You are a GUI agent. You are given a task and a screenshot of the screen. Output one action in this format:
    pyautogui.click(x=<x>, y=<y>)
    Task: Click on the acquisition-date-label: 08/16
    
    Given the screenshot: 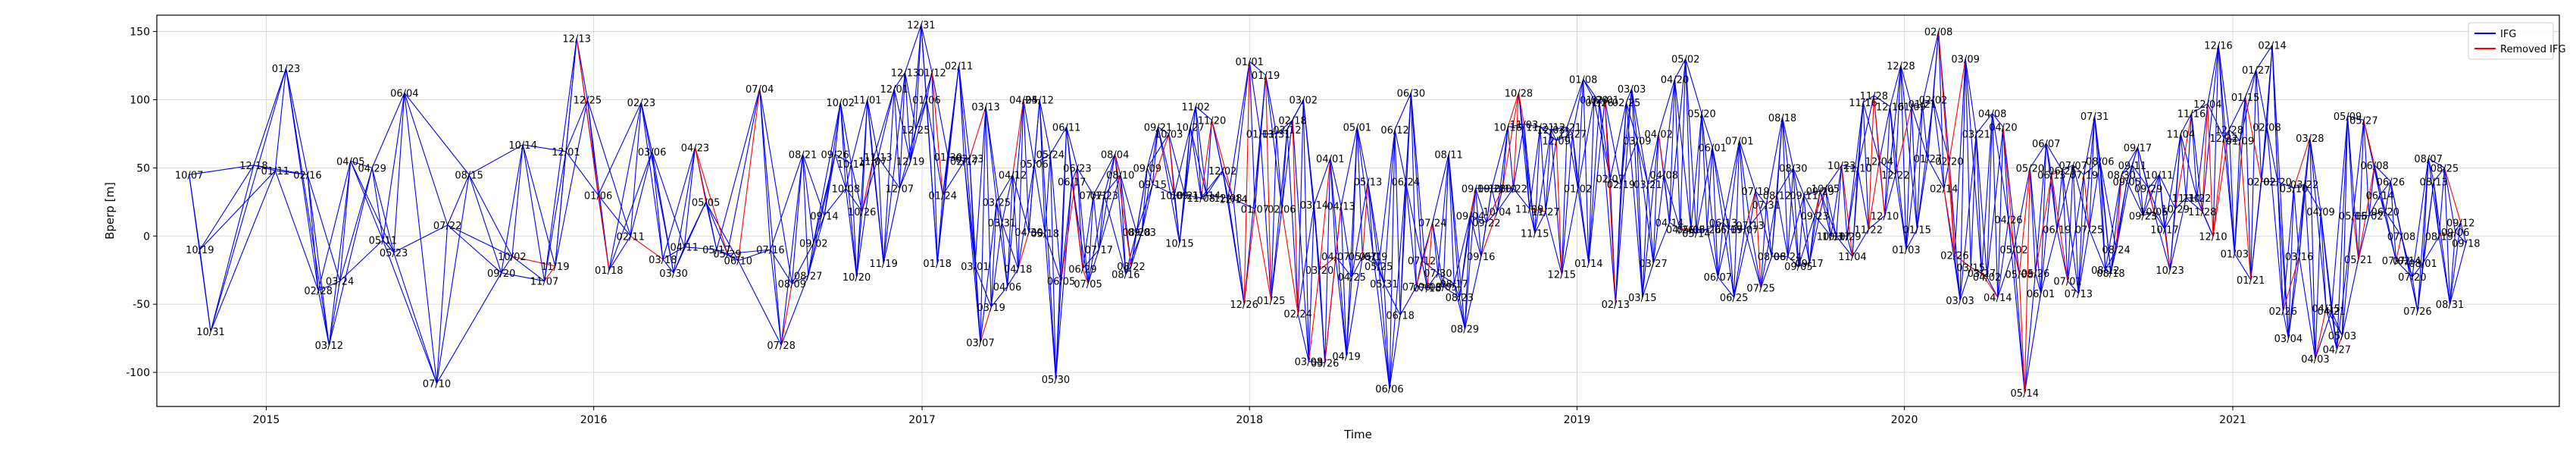 What is the action you would take?
    pyautogui.click(x=1125, y=275)
    